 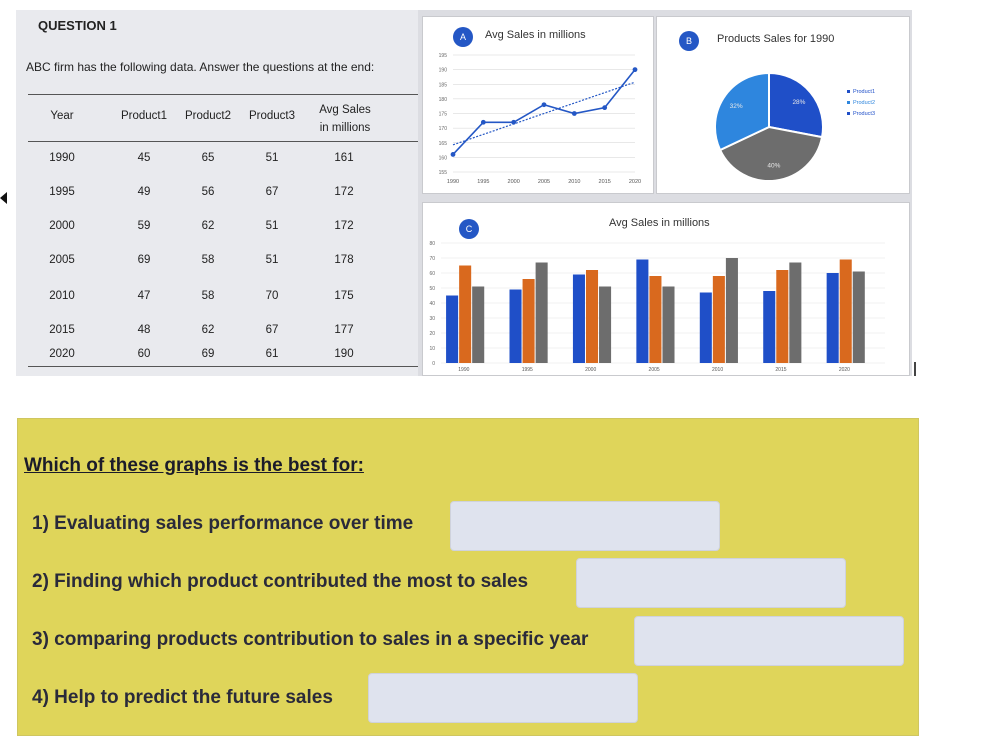 What do you see at coordinates (344, 296) in the screenshot?
I see `table-cell: 175` at bounding box center [344, 296].